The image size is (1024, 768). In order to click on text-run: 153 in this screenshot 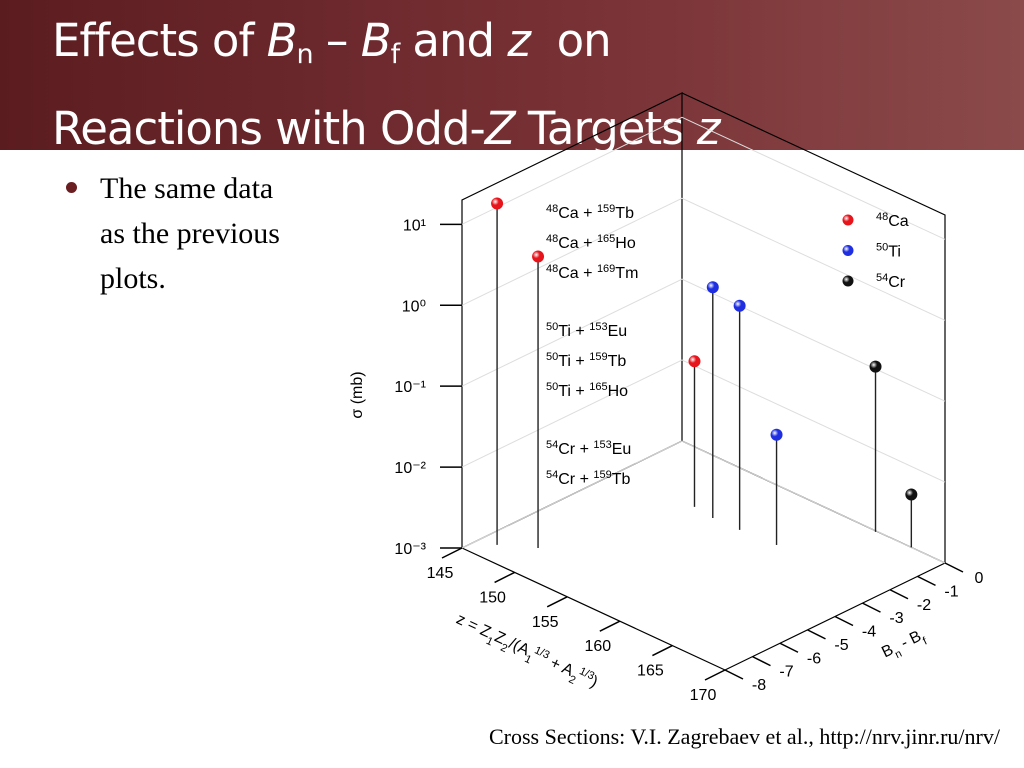, I will do `click(602, 445)`.